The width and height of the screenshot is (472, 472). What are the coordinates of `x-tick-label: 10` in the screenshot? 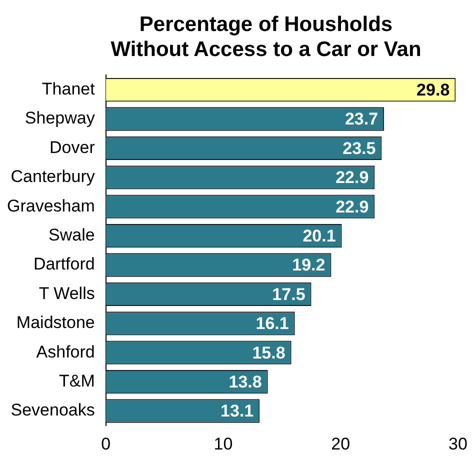 It's located at (223, 444).